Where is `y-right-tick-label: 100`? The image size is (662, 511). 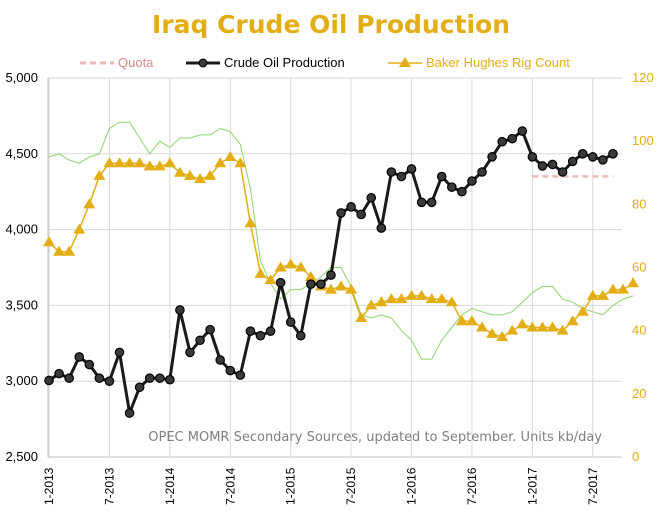 y-right-tick-label: 100 is located at coordinates (643, 140).